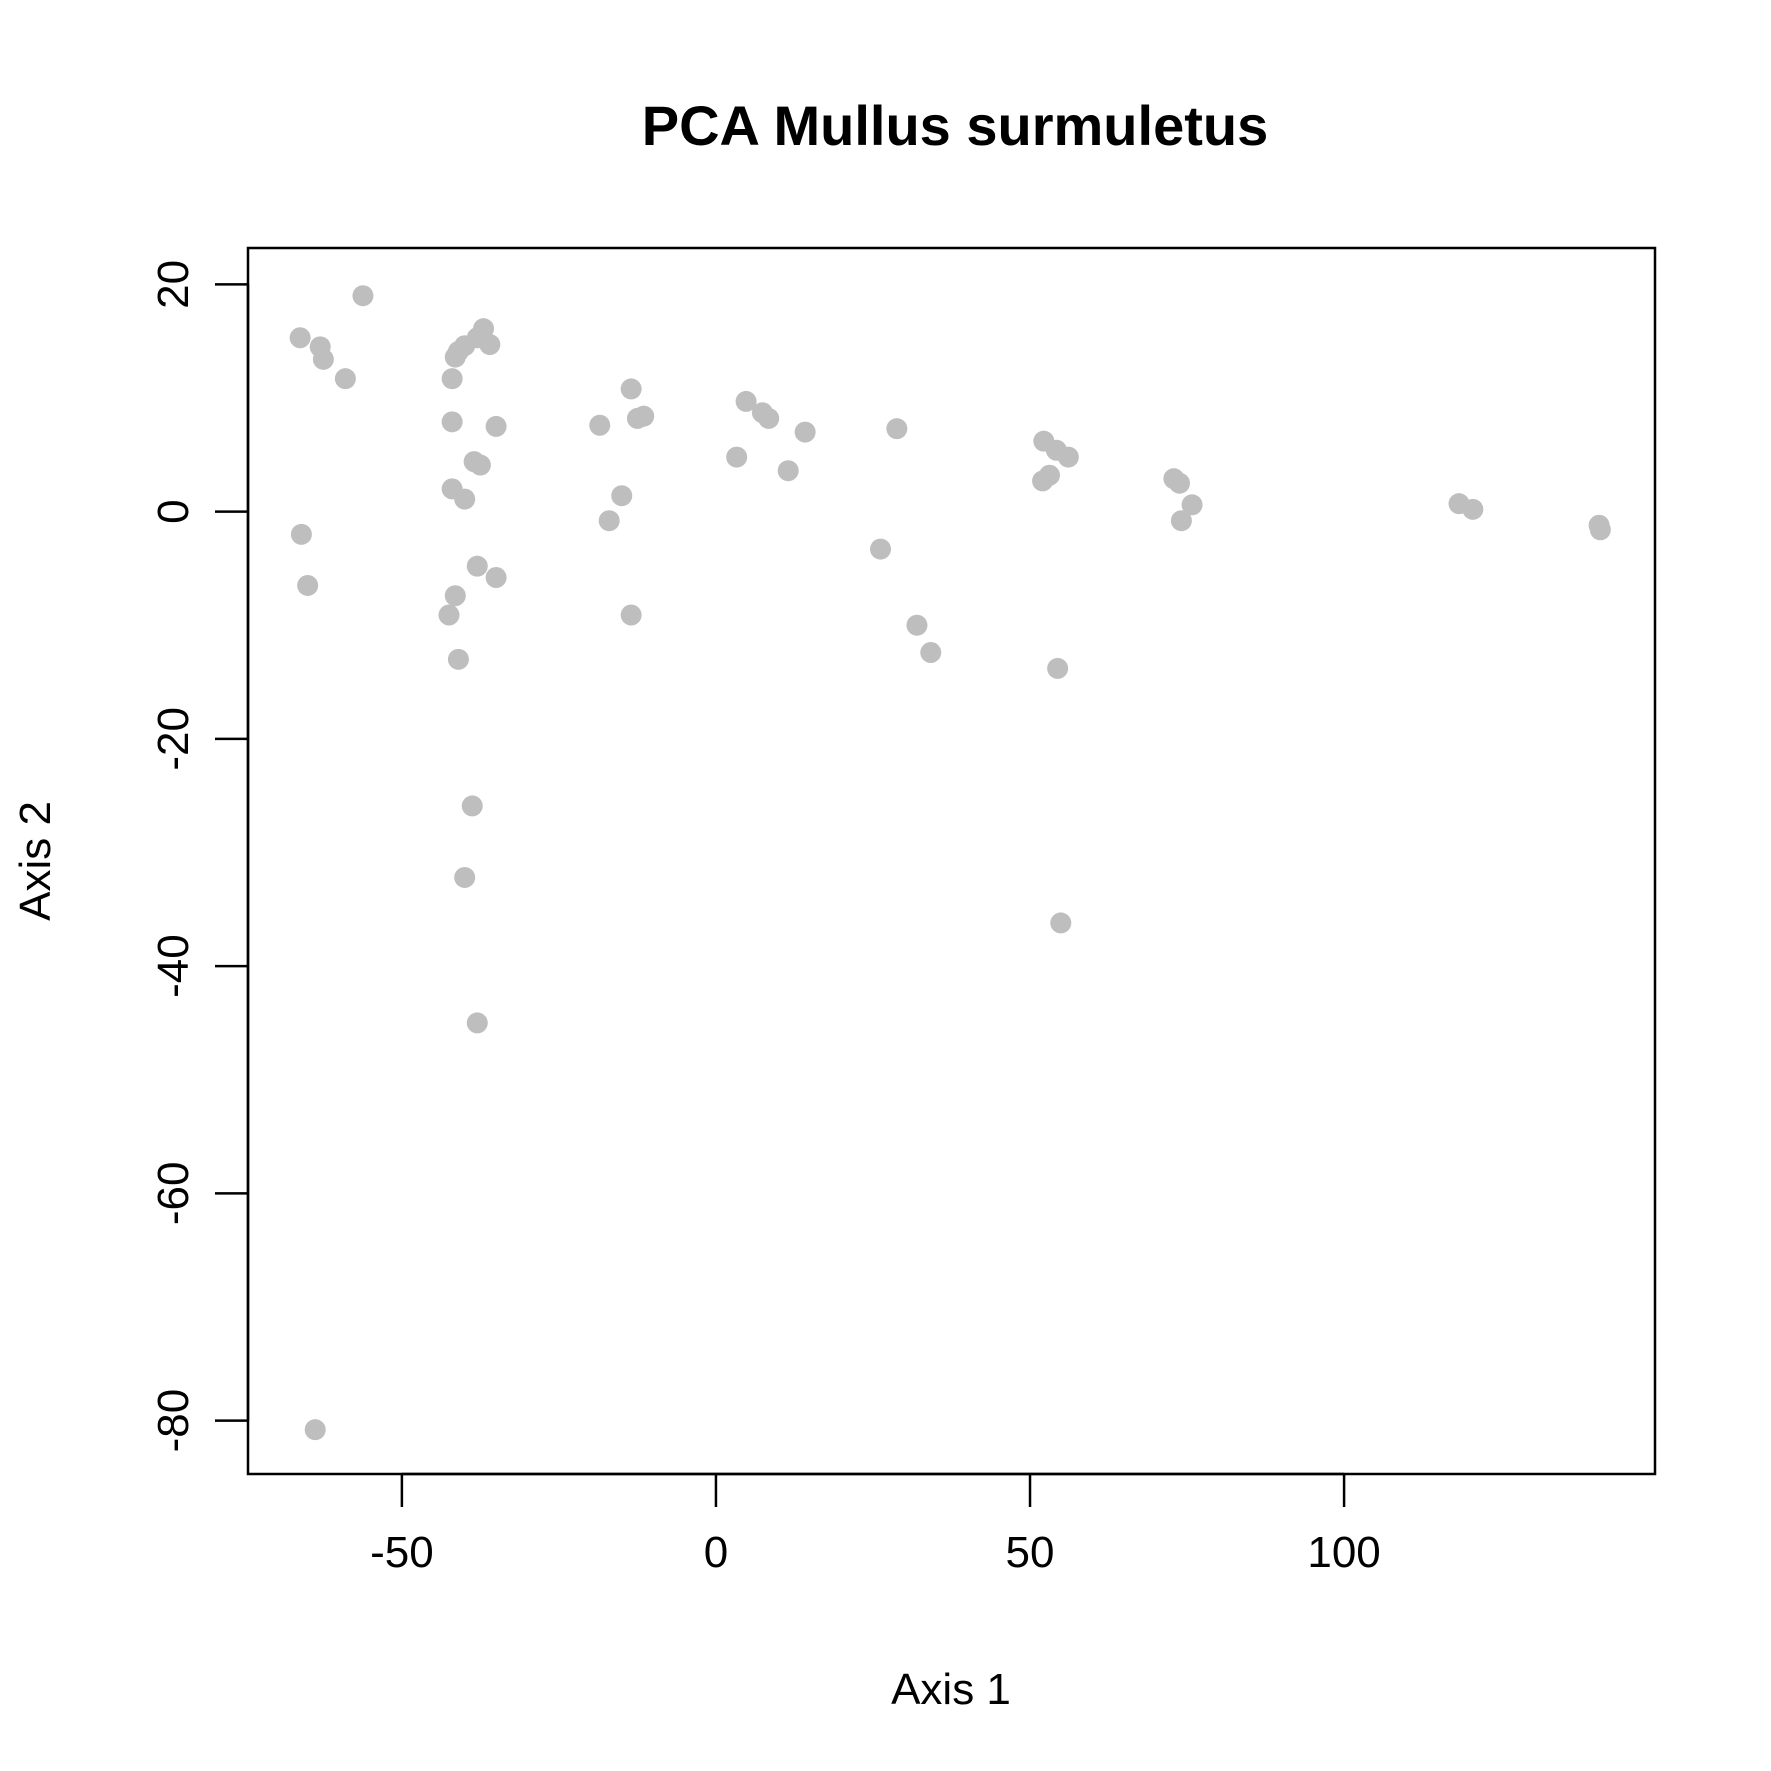  I want to click on y-axis: 20 0 -20 -40 -60 -80, so click(199, 856).